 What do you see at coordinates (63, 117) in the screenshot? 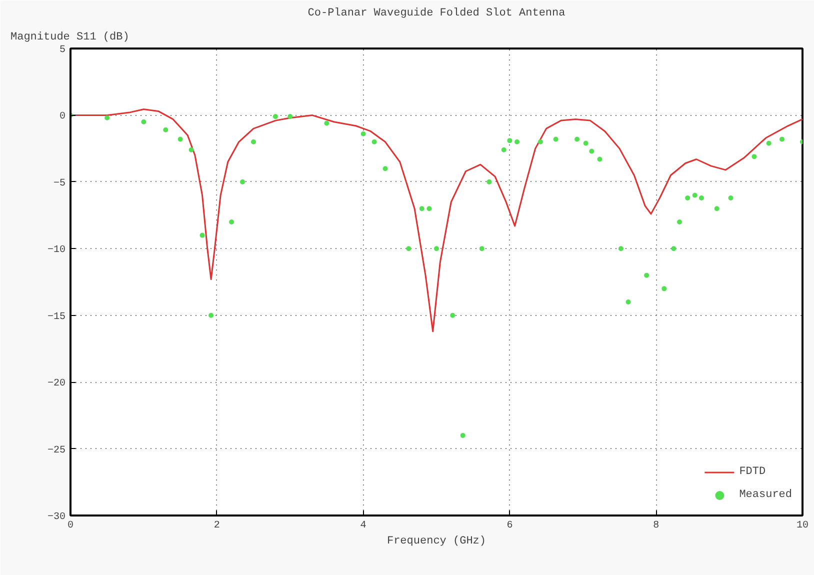
I see `y-tick-label: 0` at bounding box center [63, 117].